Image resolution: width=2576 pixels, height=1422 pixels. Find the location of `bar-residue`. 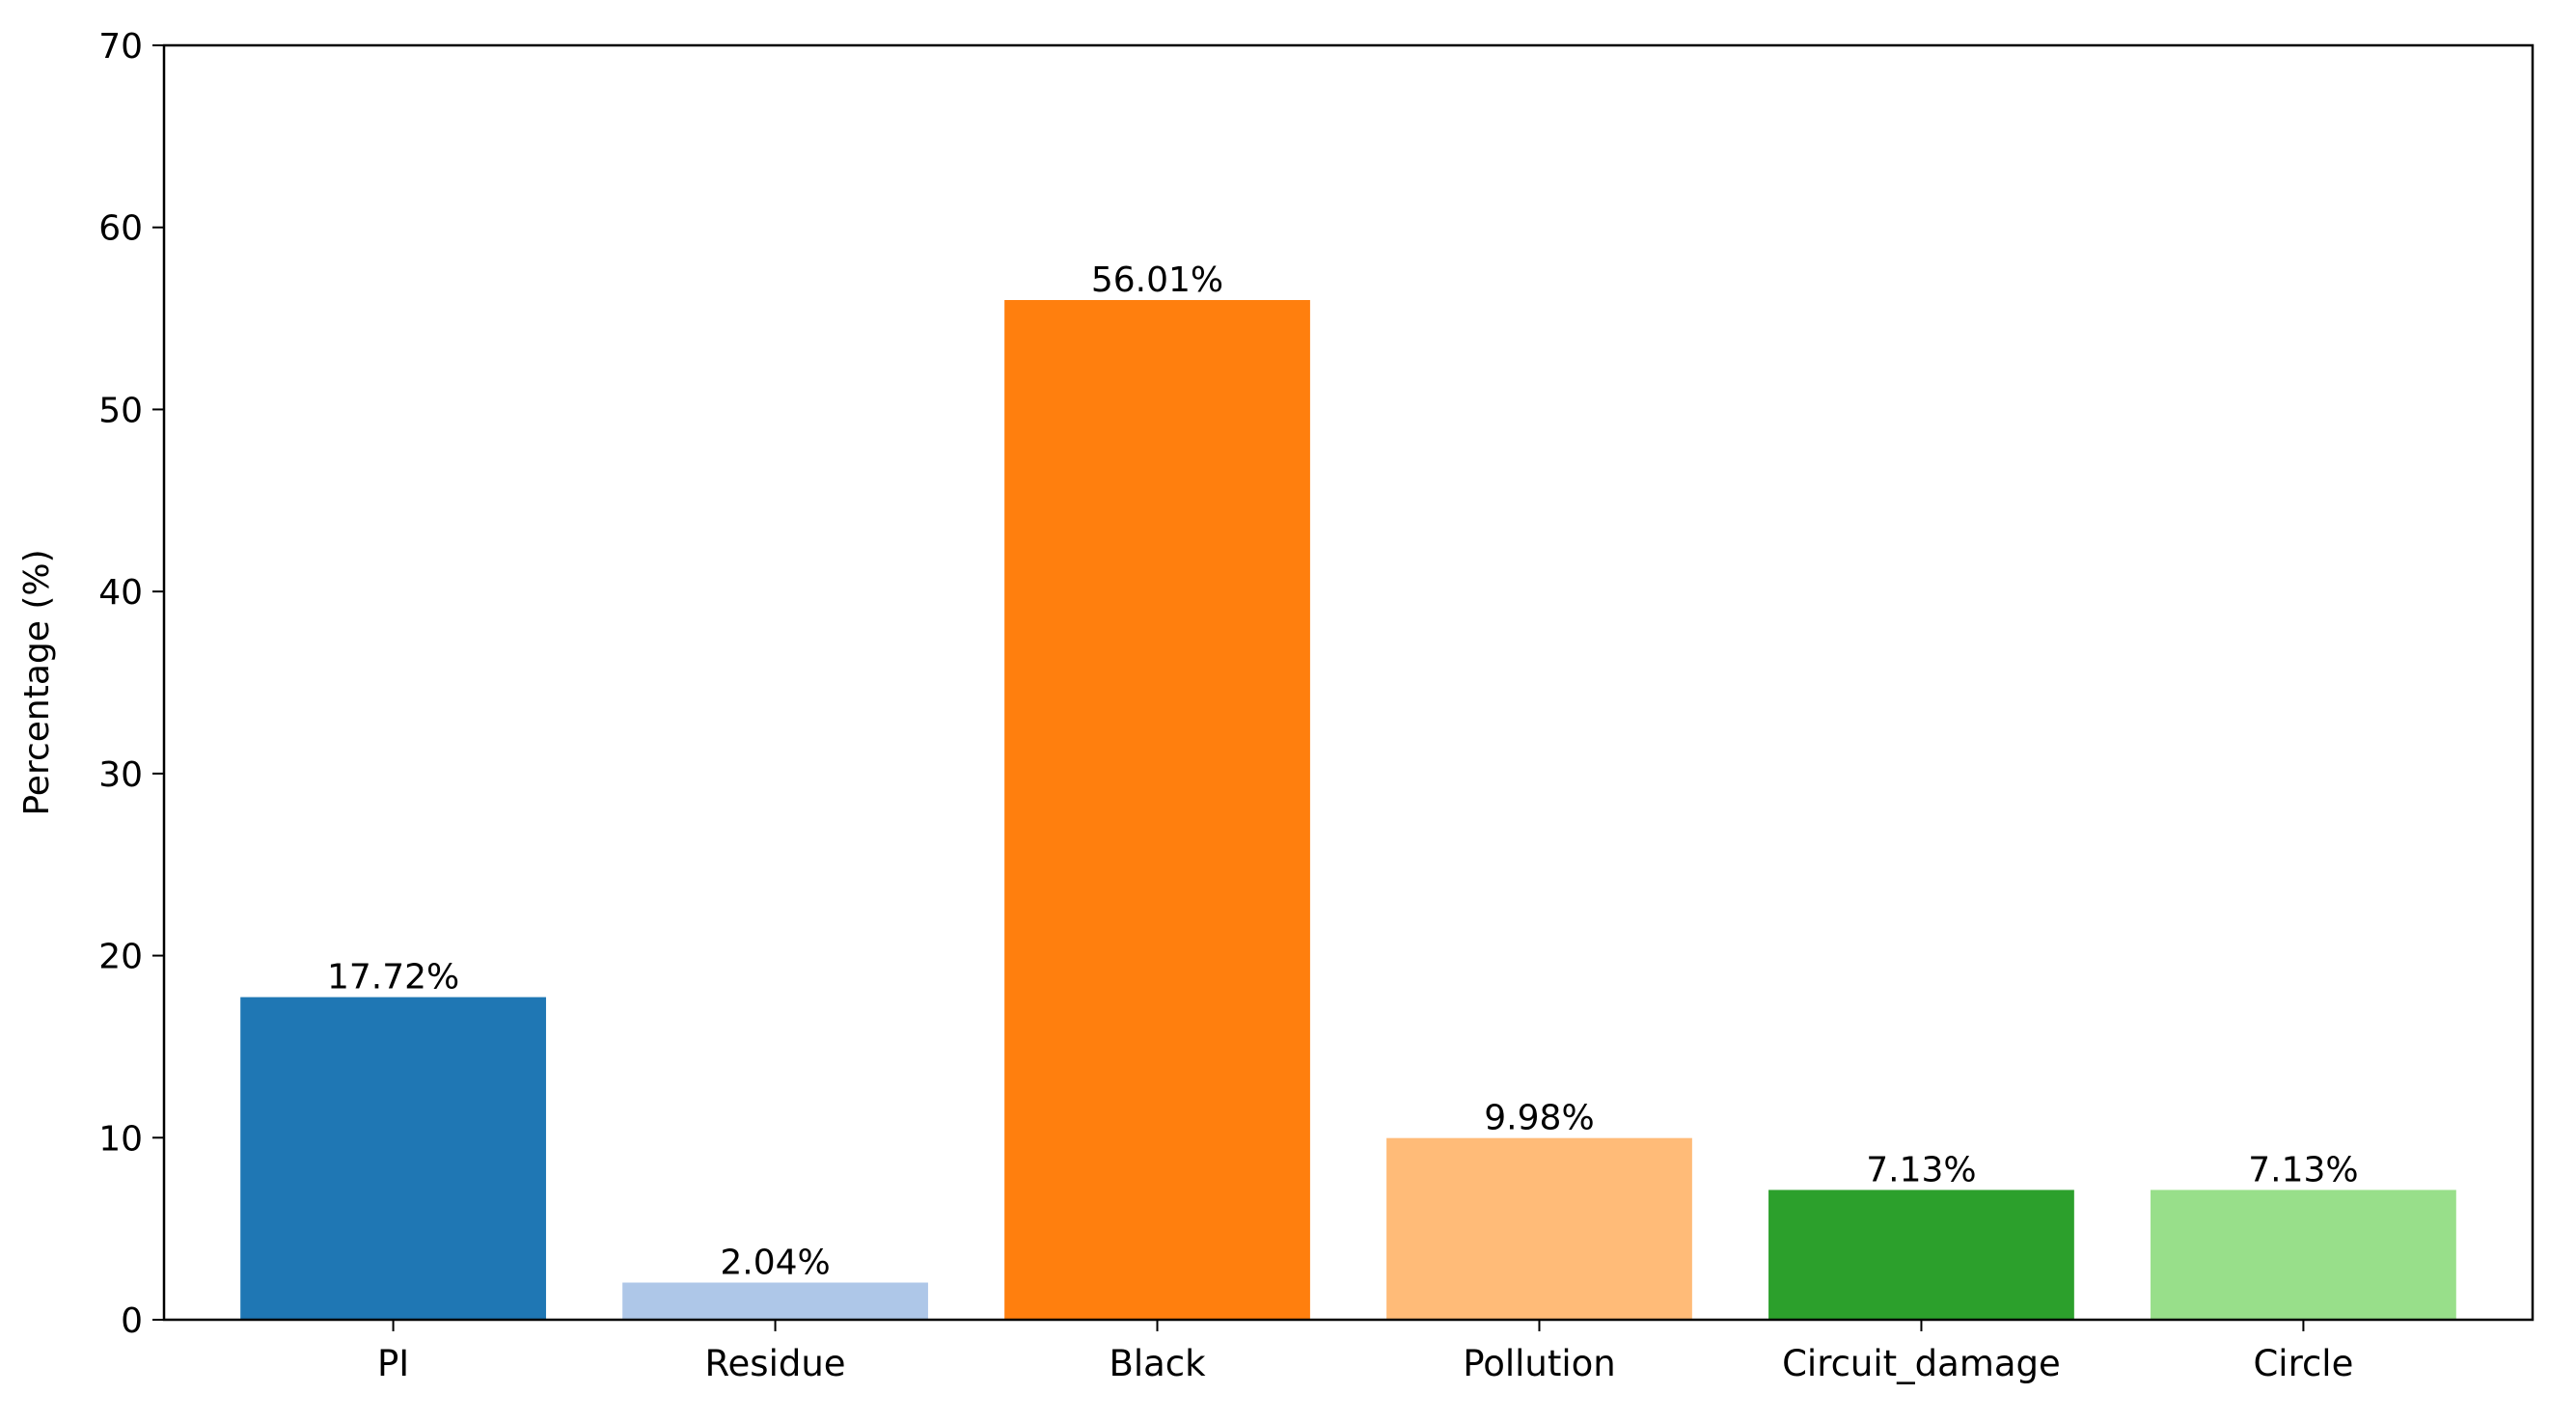

bar-residue is located at coordinates (775, 1301).